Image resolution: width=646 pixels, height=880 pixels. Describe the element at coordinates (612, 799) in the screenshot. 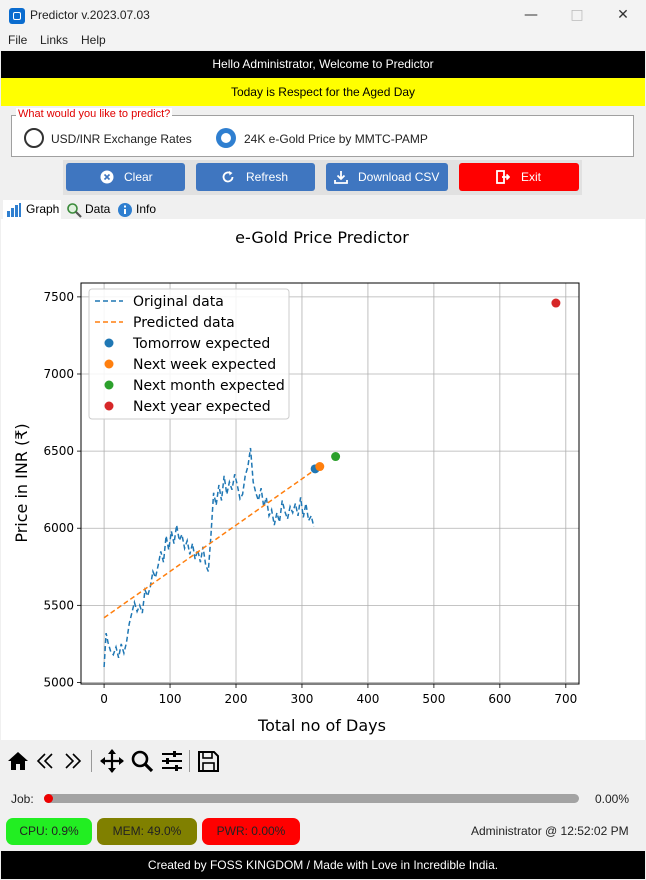

I see `job-progress-percent: 0.00%` at that location.